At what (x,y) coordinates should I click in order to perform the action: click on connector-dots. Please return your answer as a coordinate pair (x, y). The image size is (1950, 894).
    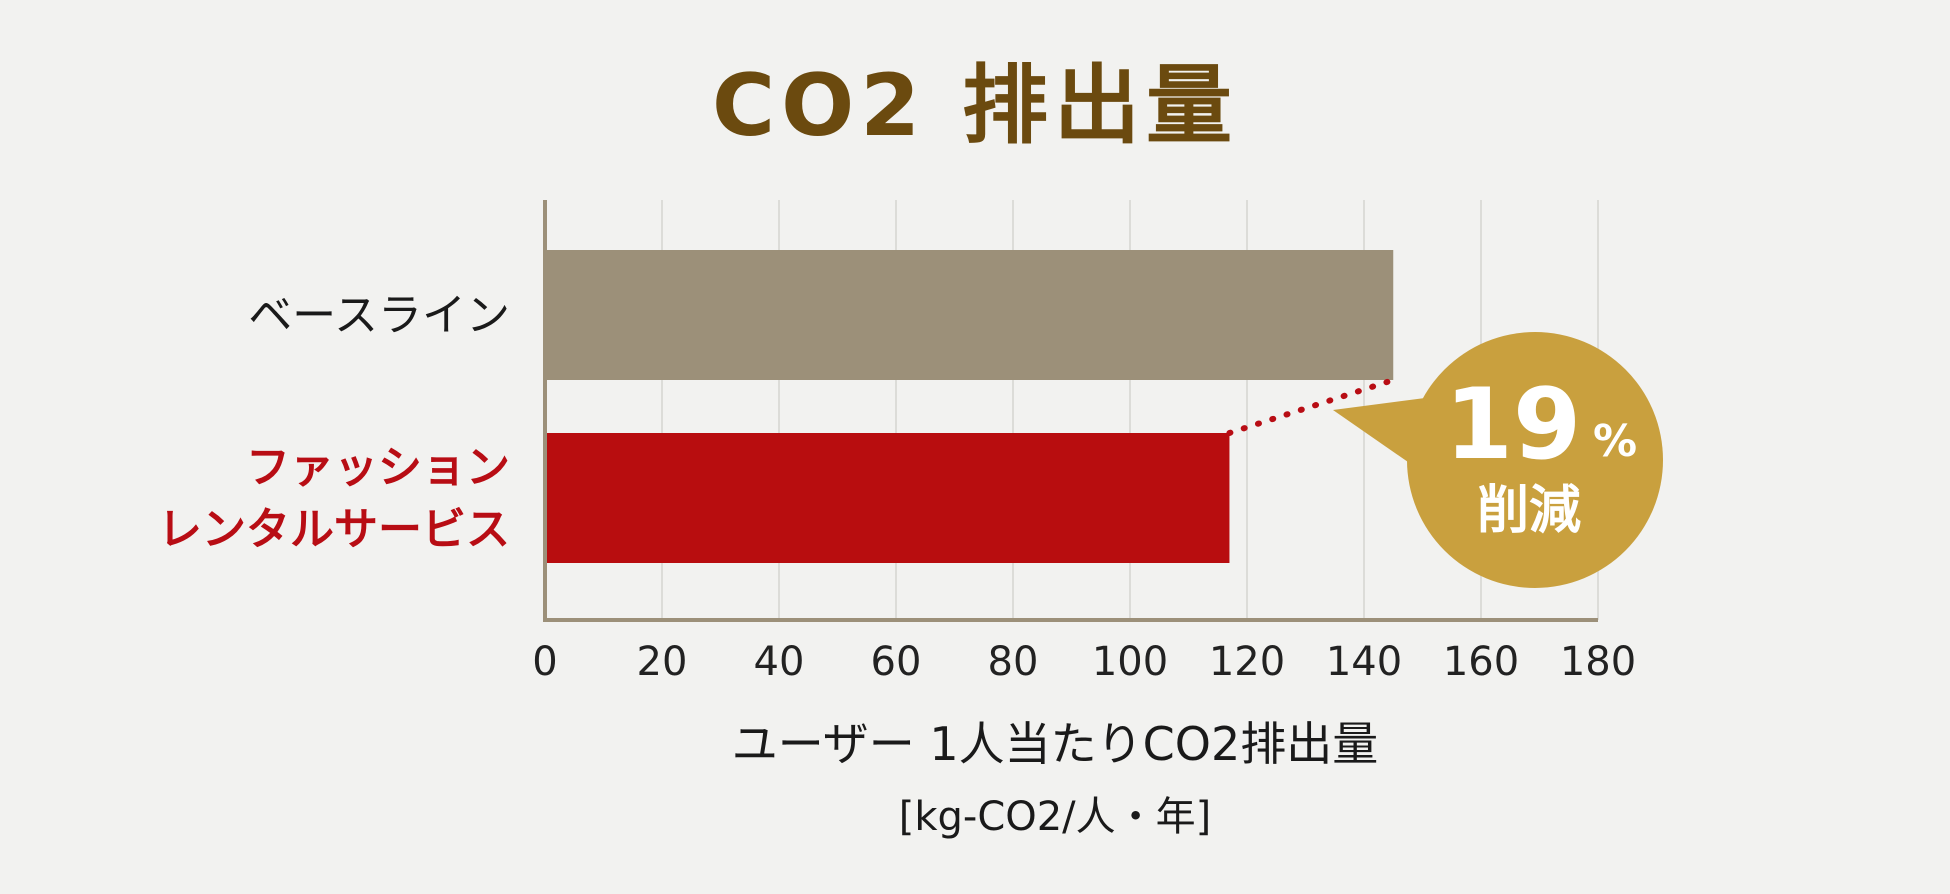
    Looking at the image, I should click on (1311, 406).